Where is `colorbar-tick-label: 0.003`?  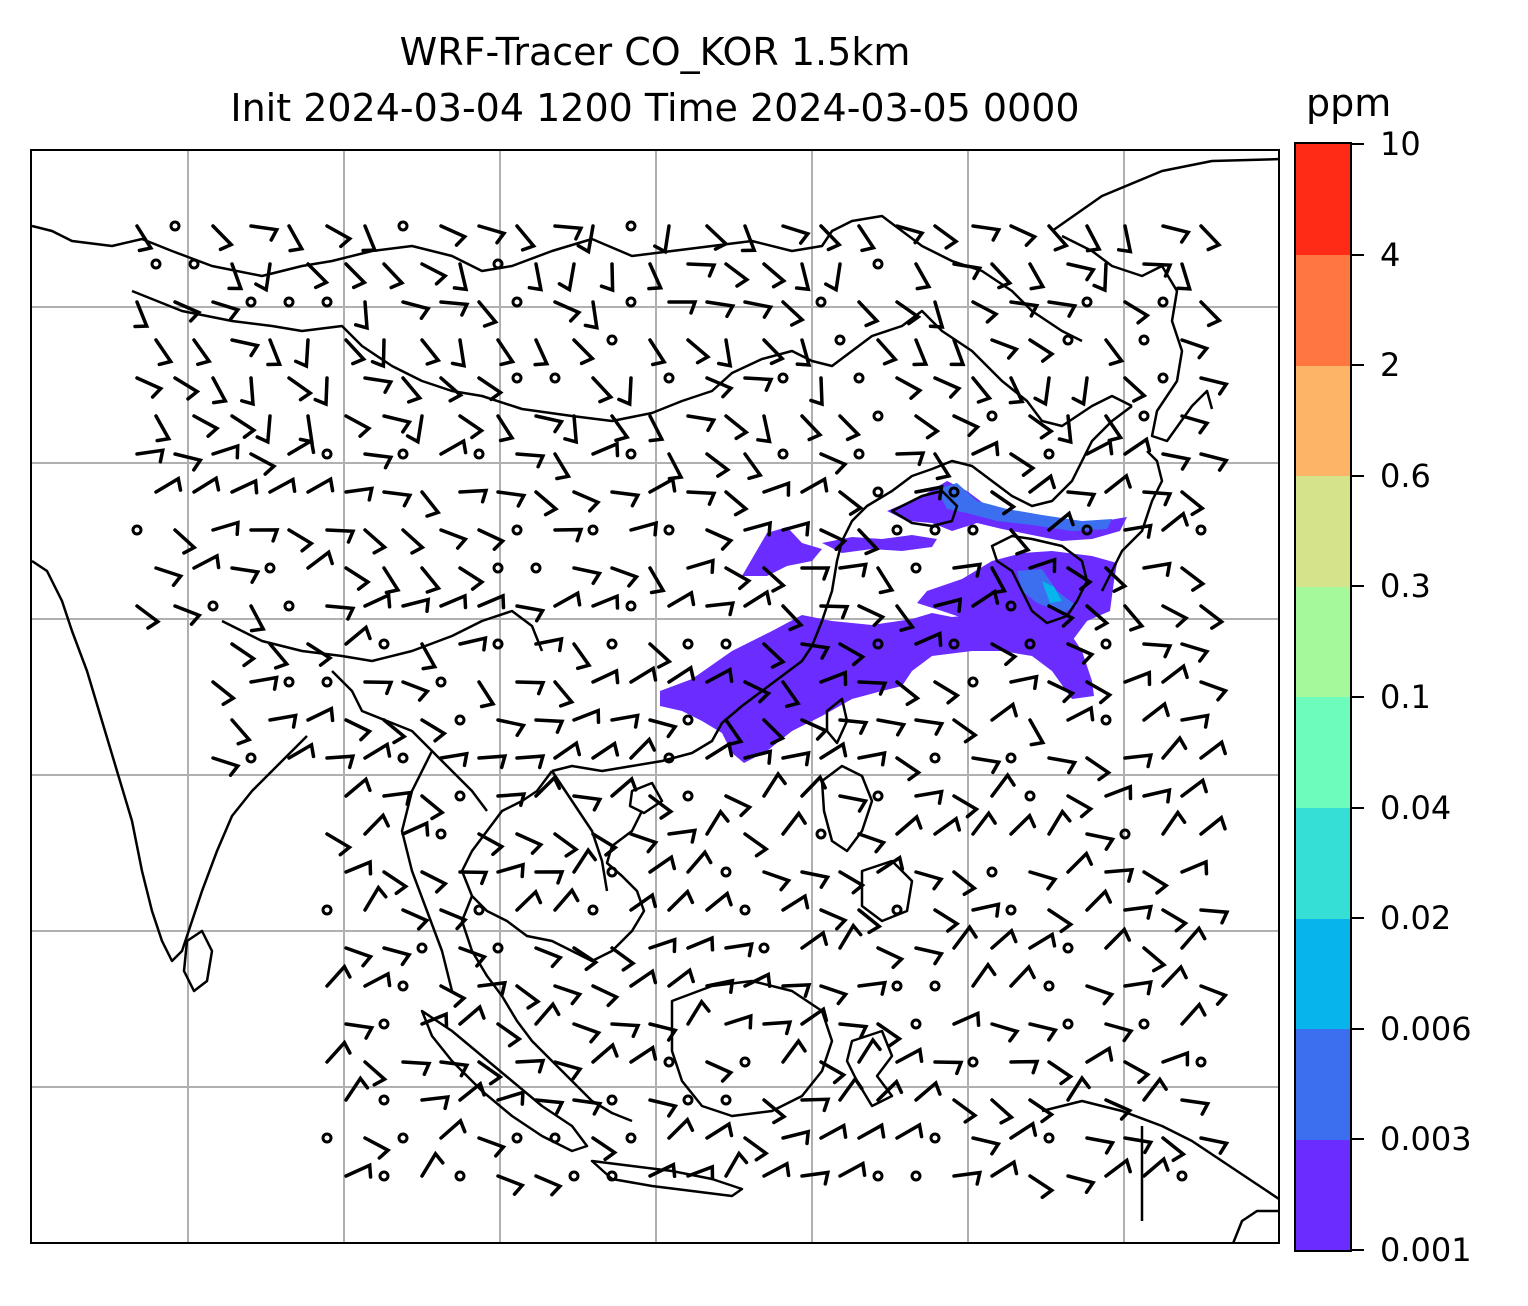
colorbar-tick-label: 0.003 is located at coordinates (1426, 1139).